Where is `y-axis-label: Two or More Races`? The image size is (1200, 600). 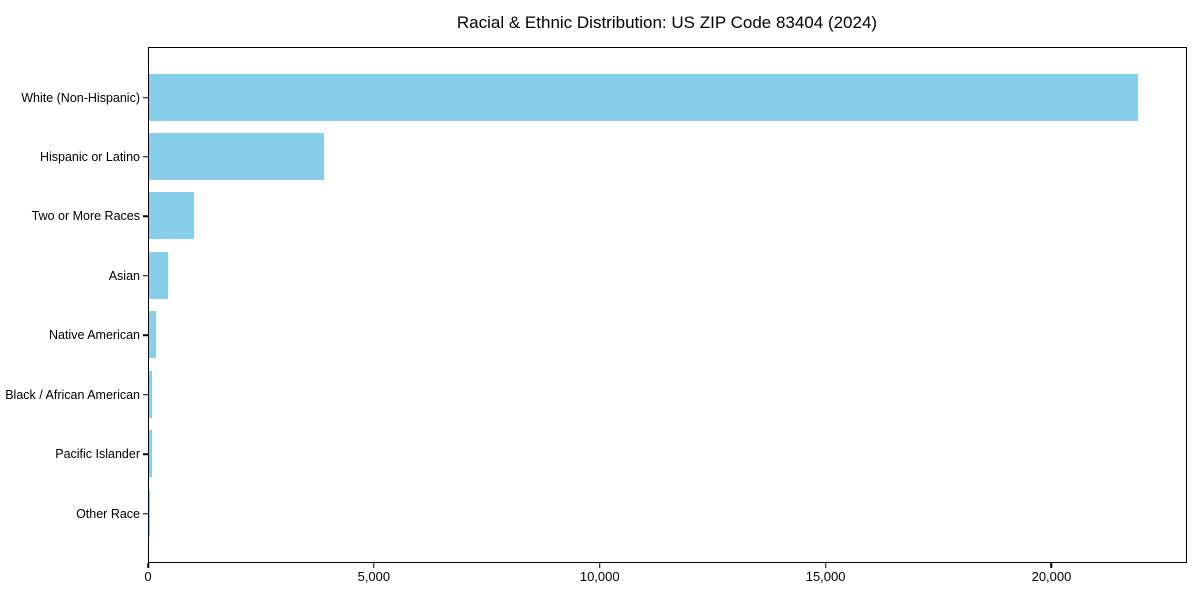
y-axis-label: Two or More Races is located at coordinates (85, 216).